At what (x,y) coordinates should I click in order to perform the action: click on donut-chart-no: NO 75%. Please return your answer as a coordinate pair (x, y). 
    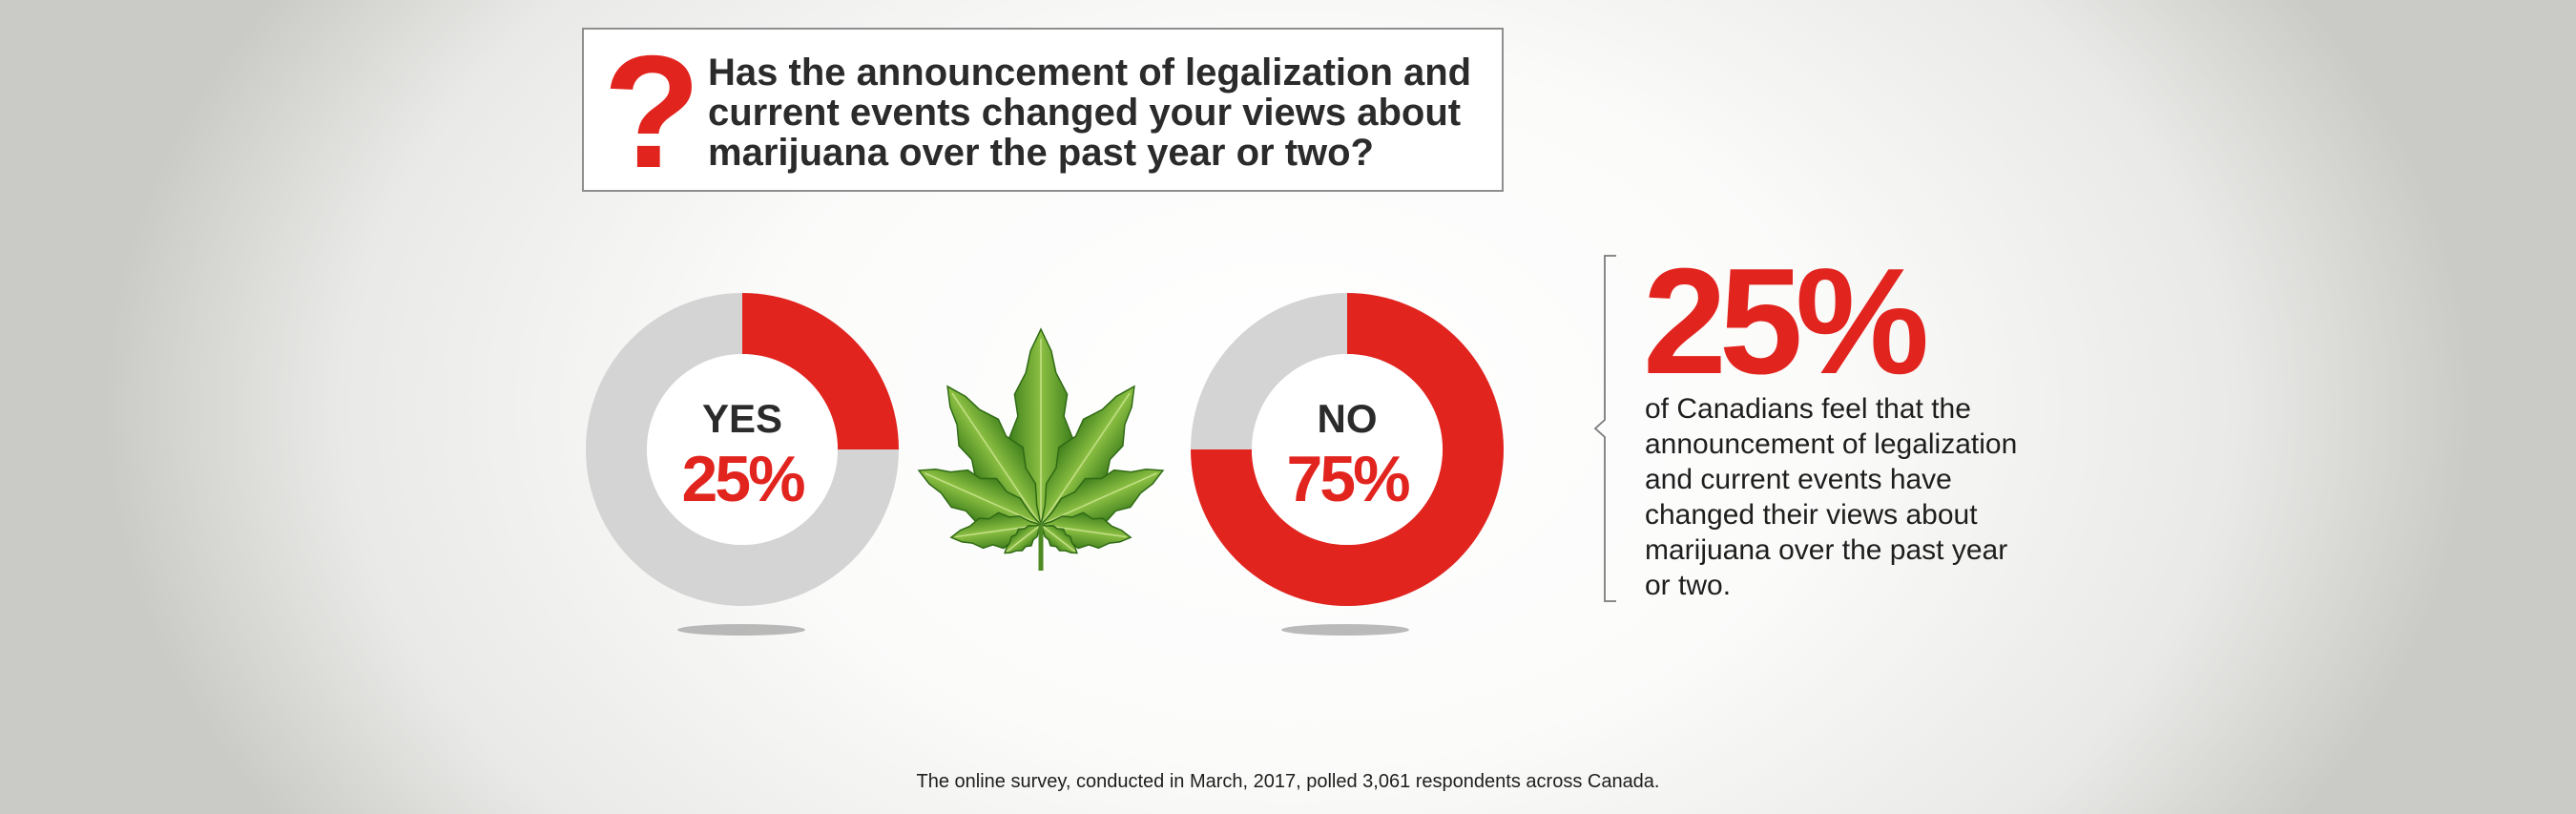
    Looking at the image, I should click on (1347, 449).